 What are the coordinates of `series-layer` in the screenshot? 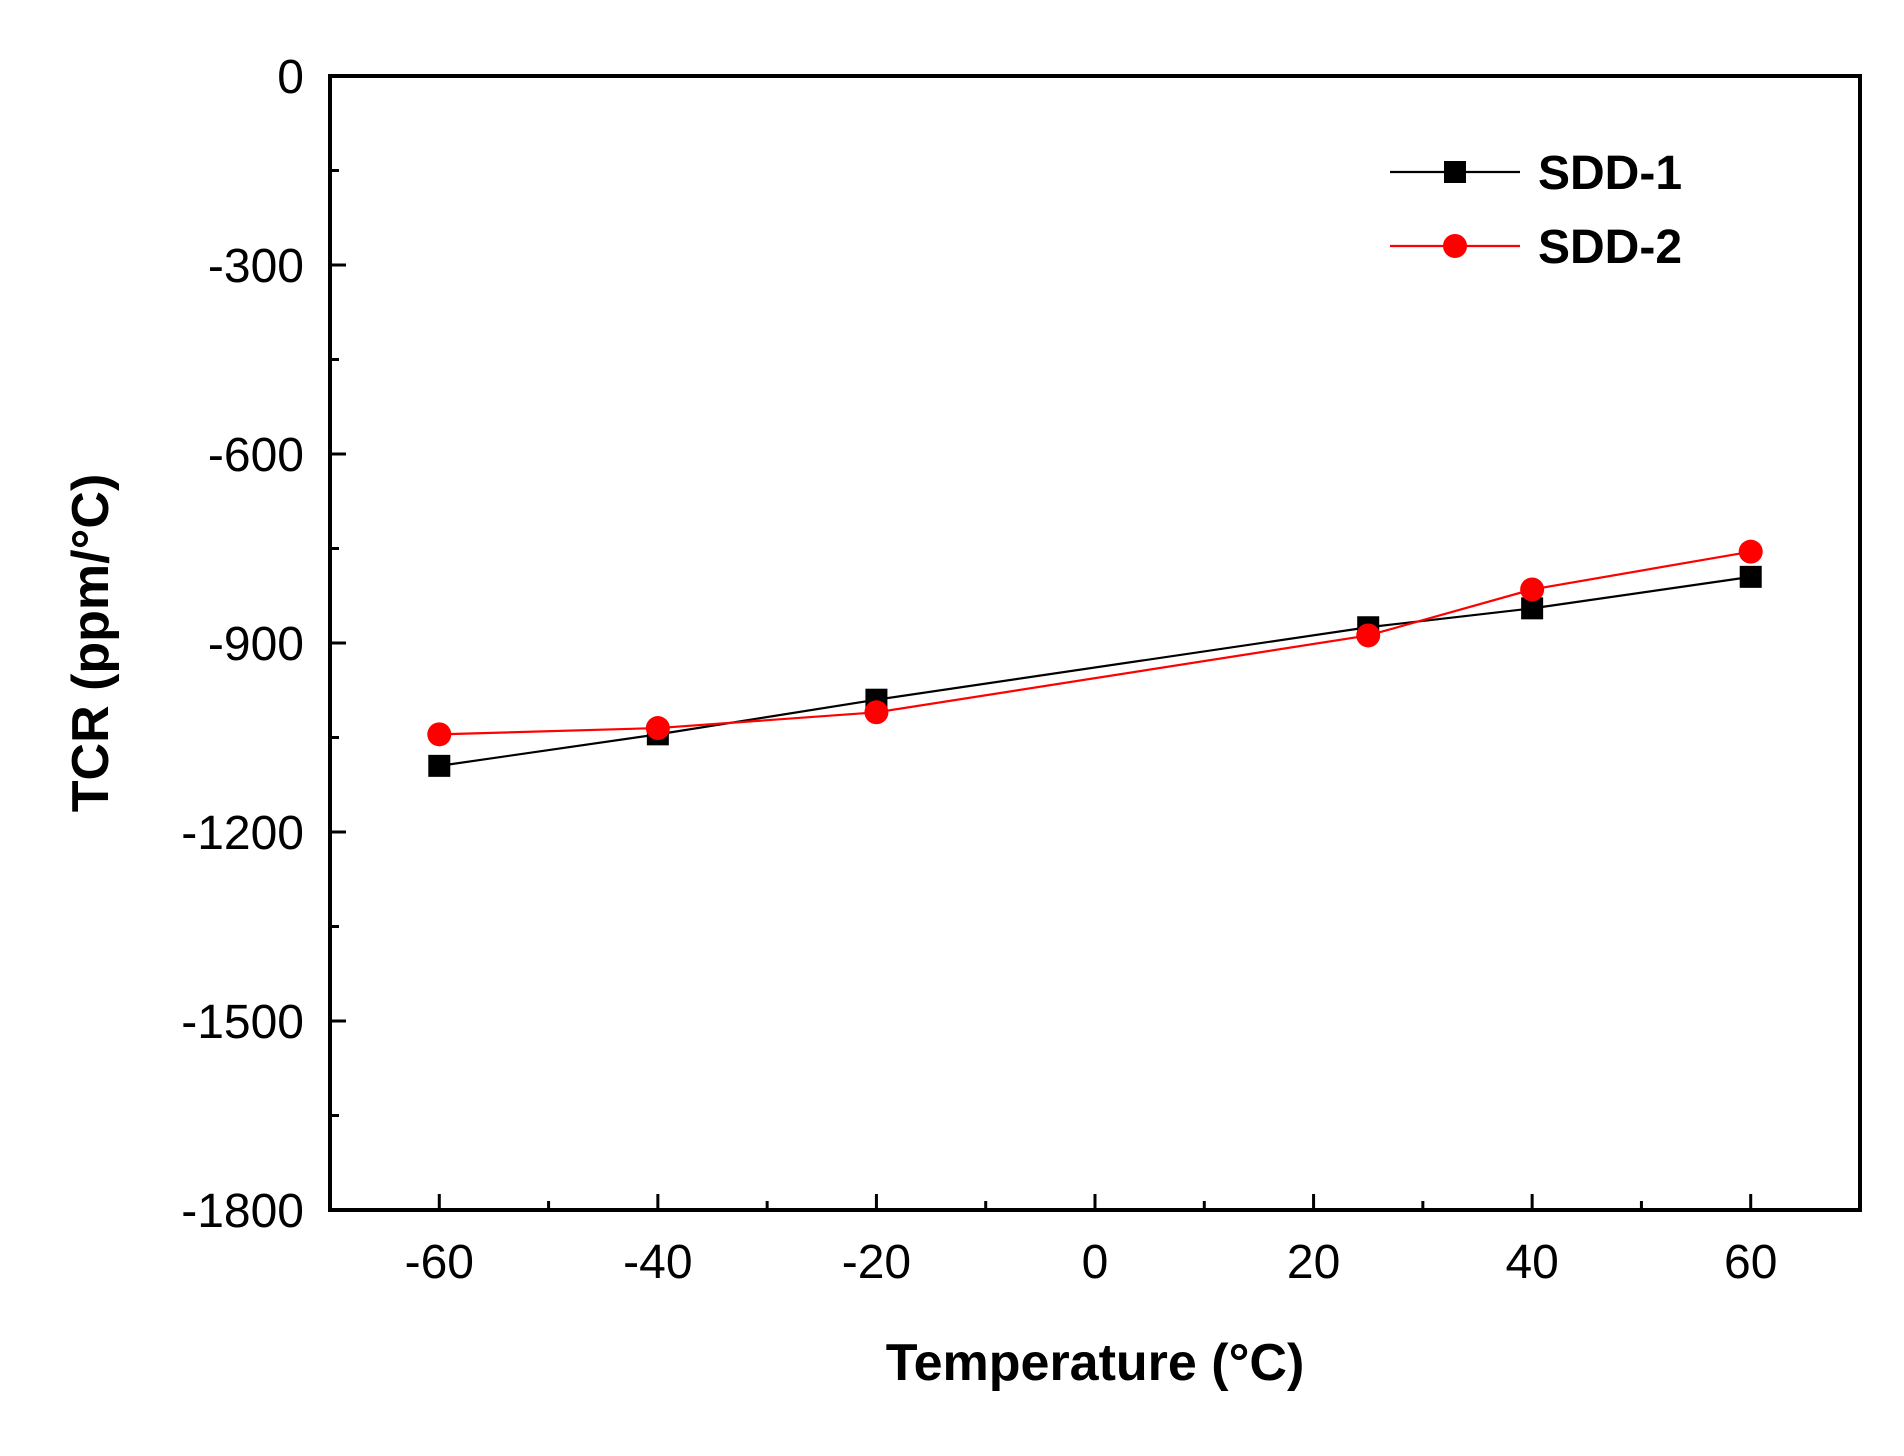 It's located at (1095, 658).